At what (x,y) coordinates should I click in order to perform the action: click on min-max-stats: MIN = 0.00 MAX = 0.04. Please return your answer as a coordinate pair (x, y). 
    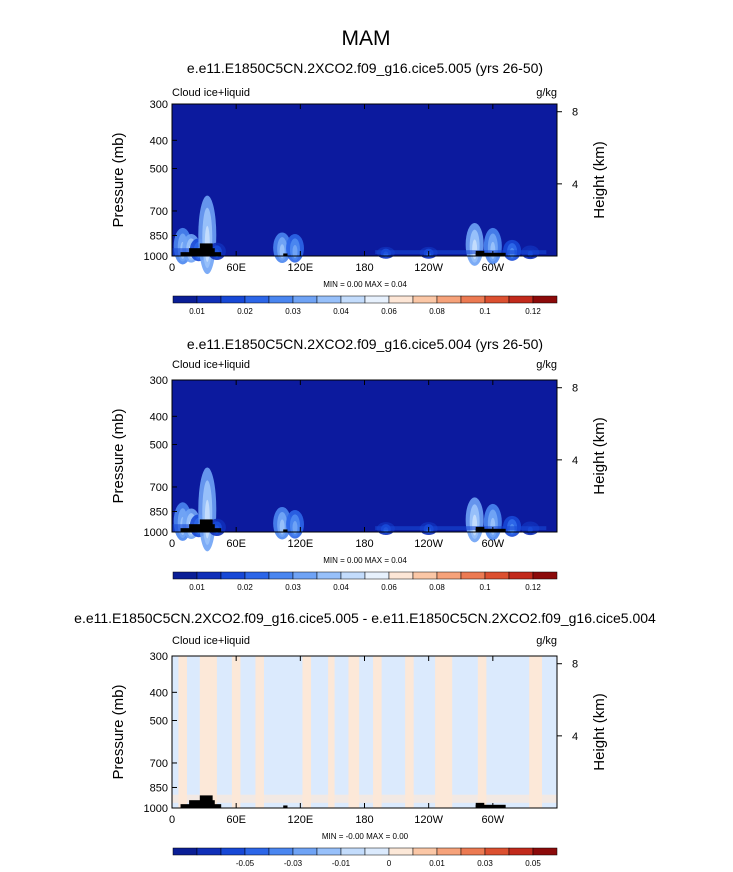
    Looking at the image, I should click on (365, 284).